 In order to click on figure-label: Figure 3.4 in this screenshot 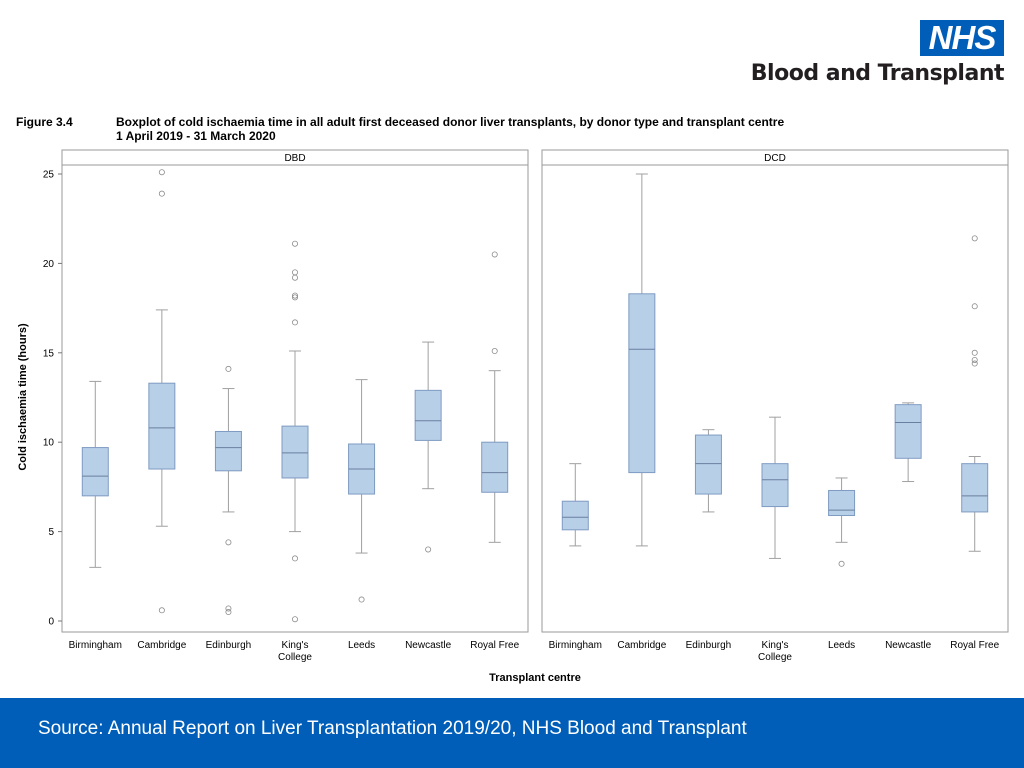, I will do `click(44, 122)`.